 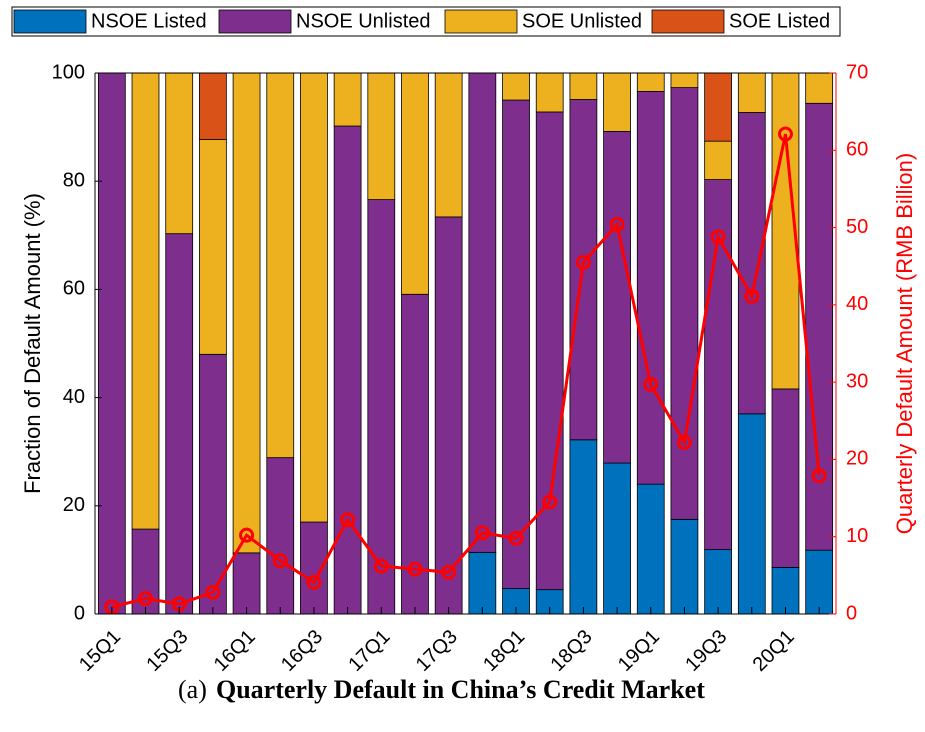 What do you see at coordinates (32, 343) in the screenshot?
I see `y-axis-label: Fraction of Default Amount (%)` at bounding box center [32, 343].